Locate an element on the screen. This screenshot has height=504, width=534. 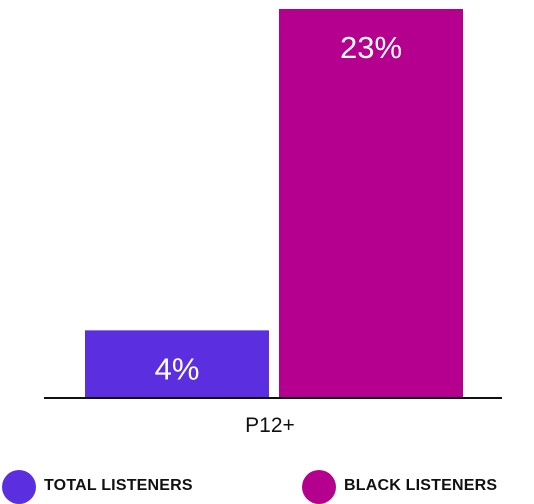
legend-item-total-listeners: TOTAL LISTENERS is located at coordinates (96, 486).